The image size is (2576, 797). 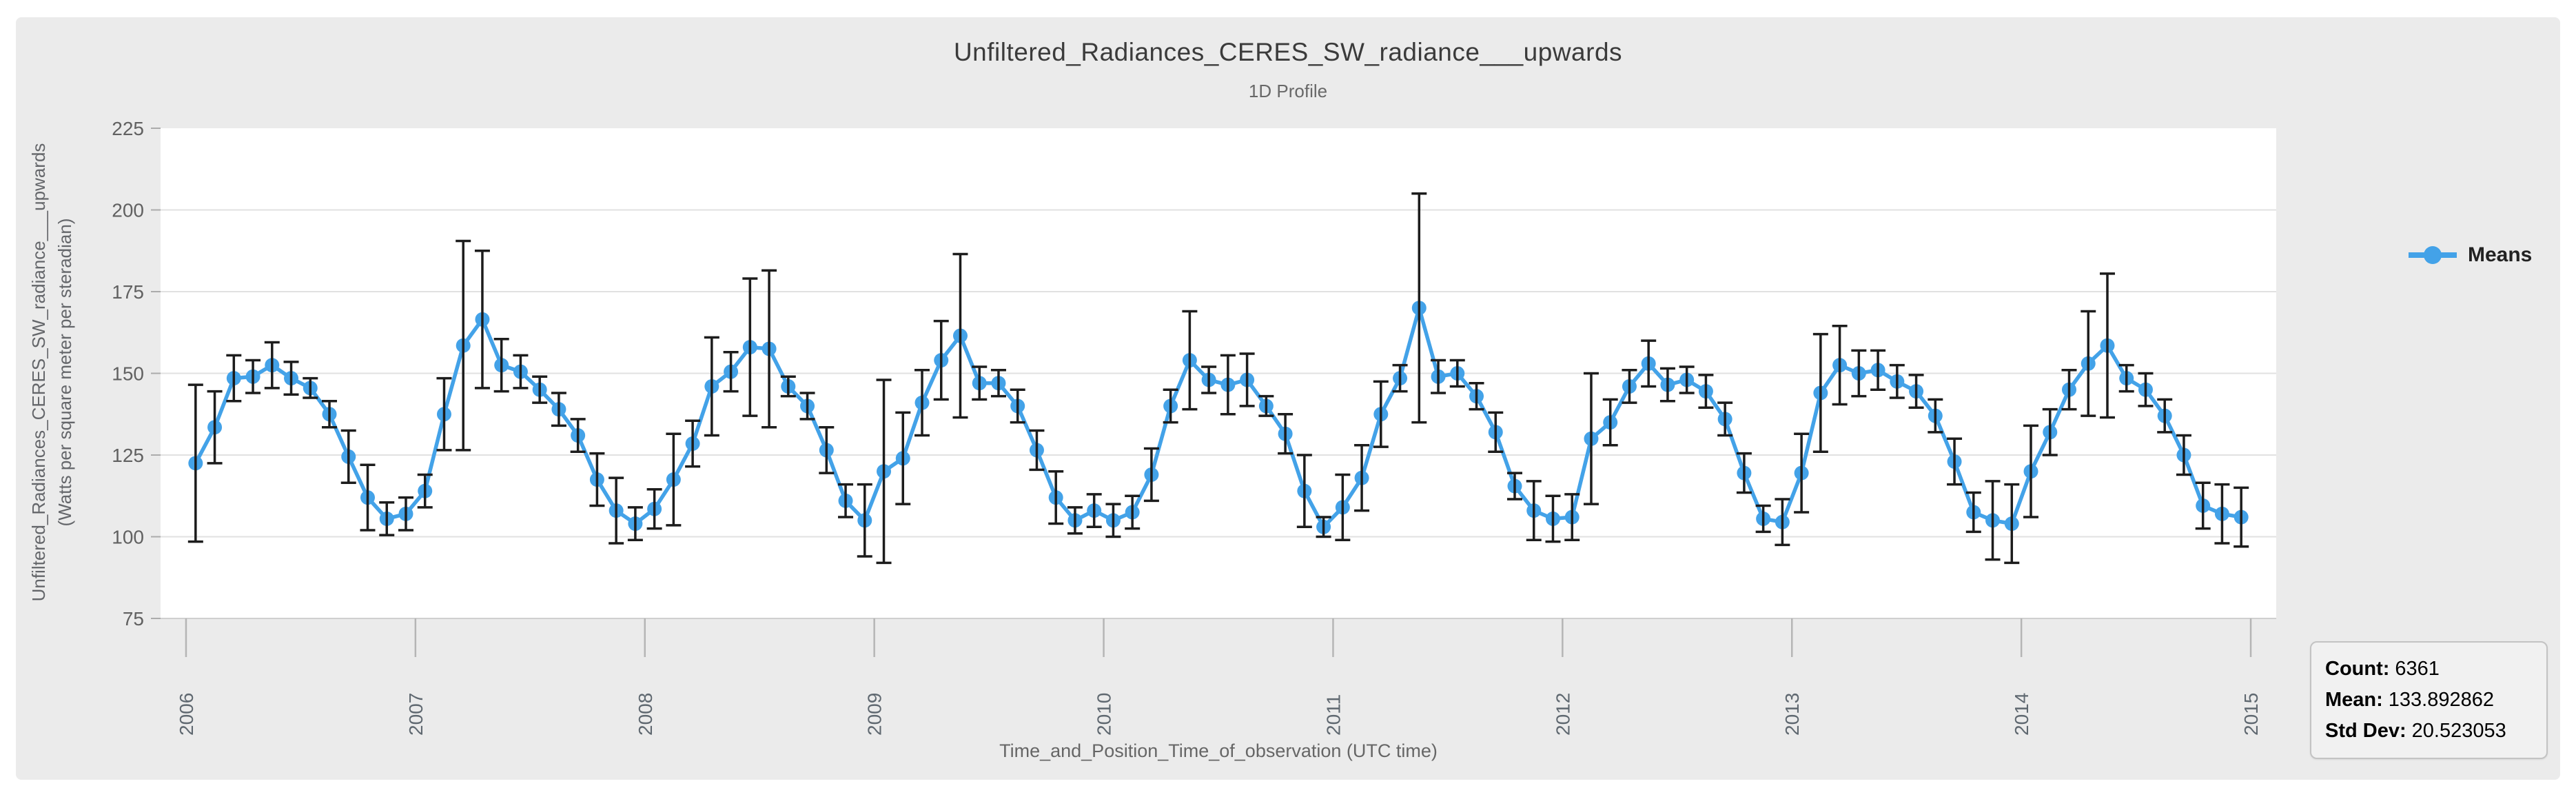 I want to click on stat-mean-value: 133.892862, so click(x=2441, y=700).